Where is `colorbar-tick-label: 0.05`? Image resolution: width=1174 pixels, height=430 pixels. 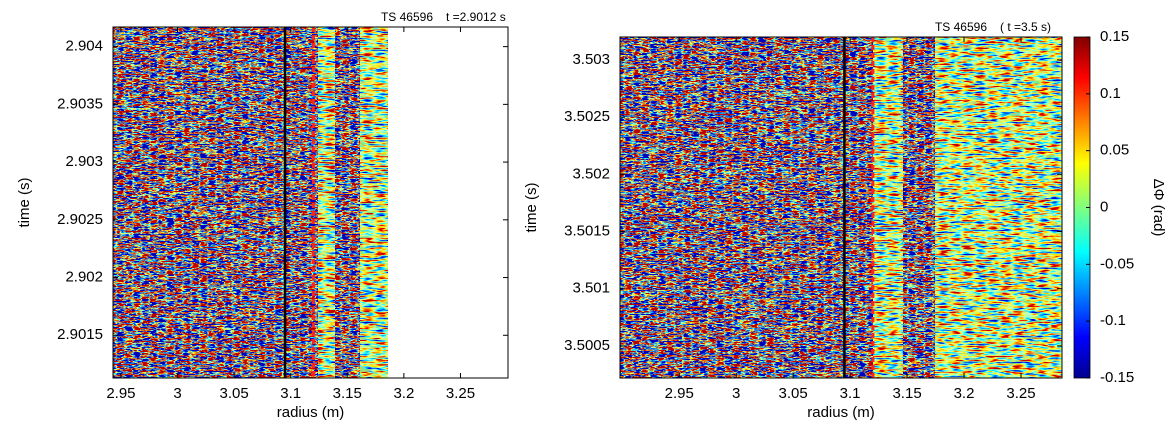 colorbar-tick-label: 0.05 is located at coordinates (1114, 150).